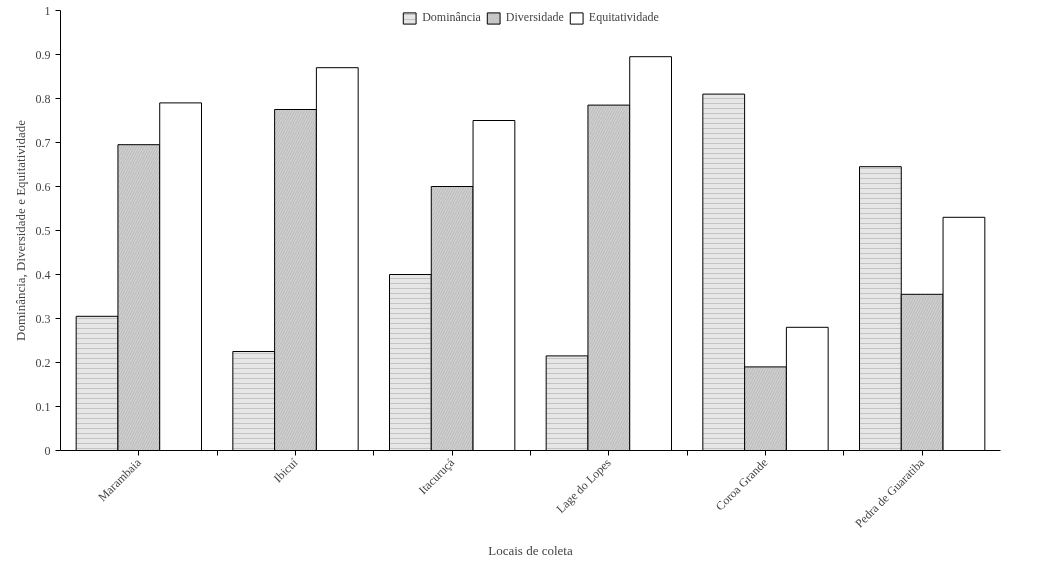 The width and height of the screenshot is (1045, 583). I want to click on y-tick-label: 0.2, so click(43, 362).